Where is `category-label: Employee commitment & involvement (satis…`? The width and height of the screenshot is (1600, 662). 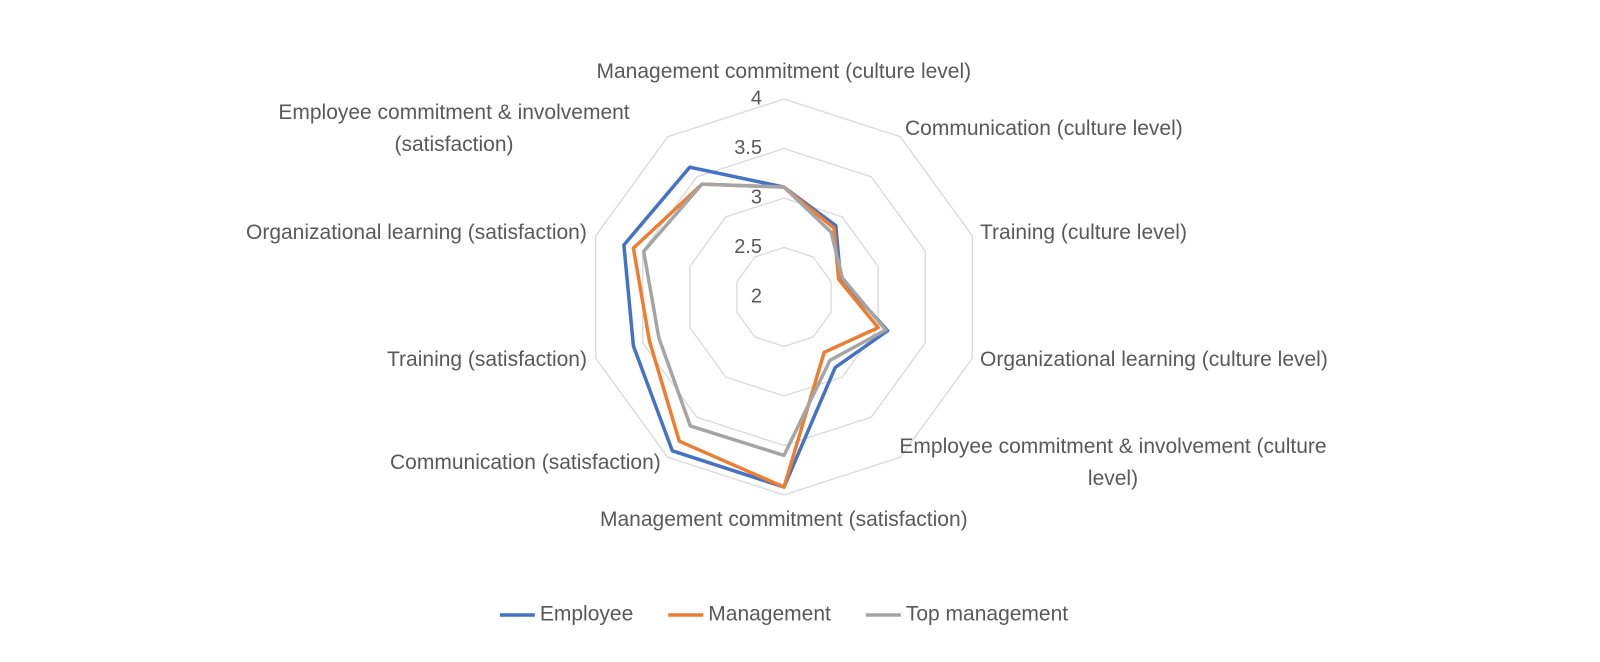 category-label: Employee commitment & involvement (satis… is located at coordinates (454, 128).